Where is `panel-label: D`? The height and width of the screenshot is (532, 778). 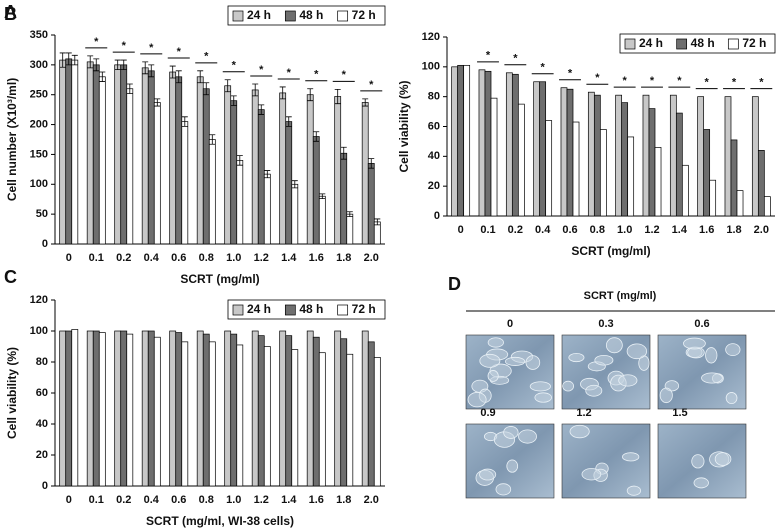 panel-label: D is located at coordinates (454, 284).